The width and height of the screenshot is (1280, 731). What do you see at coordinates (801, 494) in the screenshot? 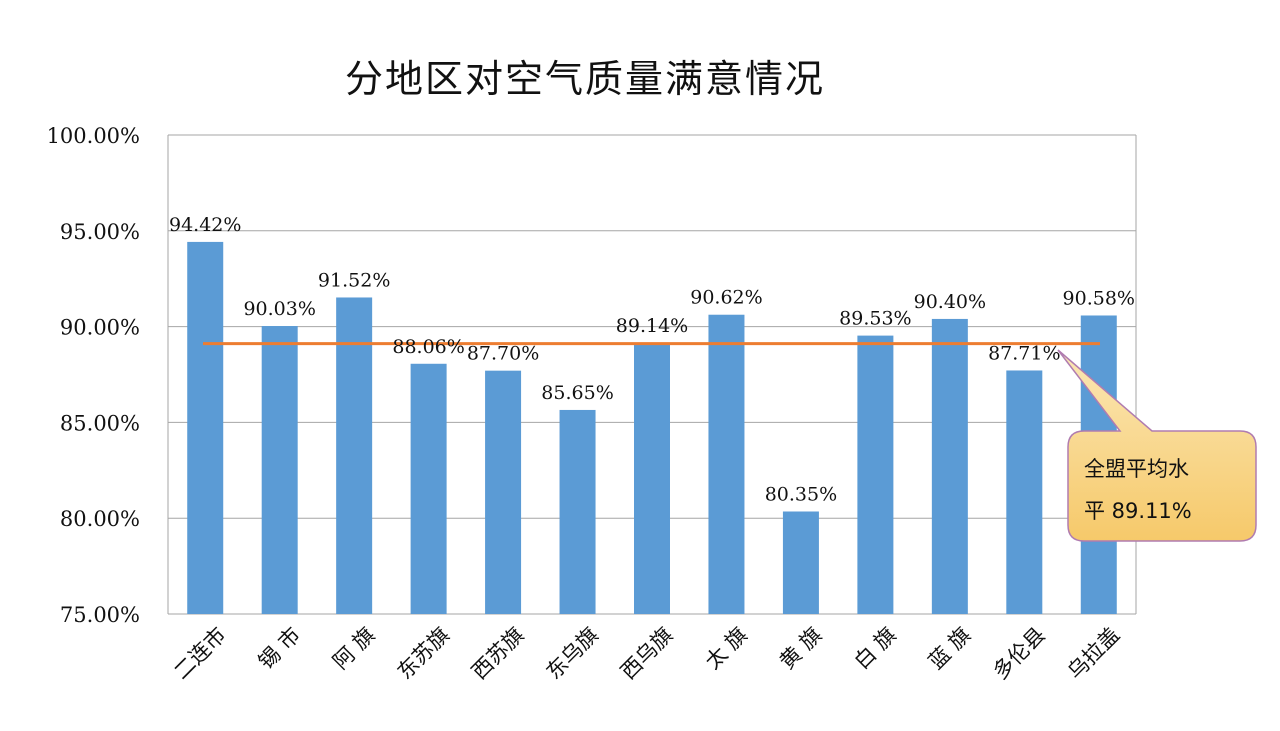
I see `data-label: 80.35%` at bounding box center [801, 494].